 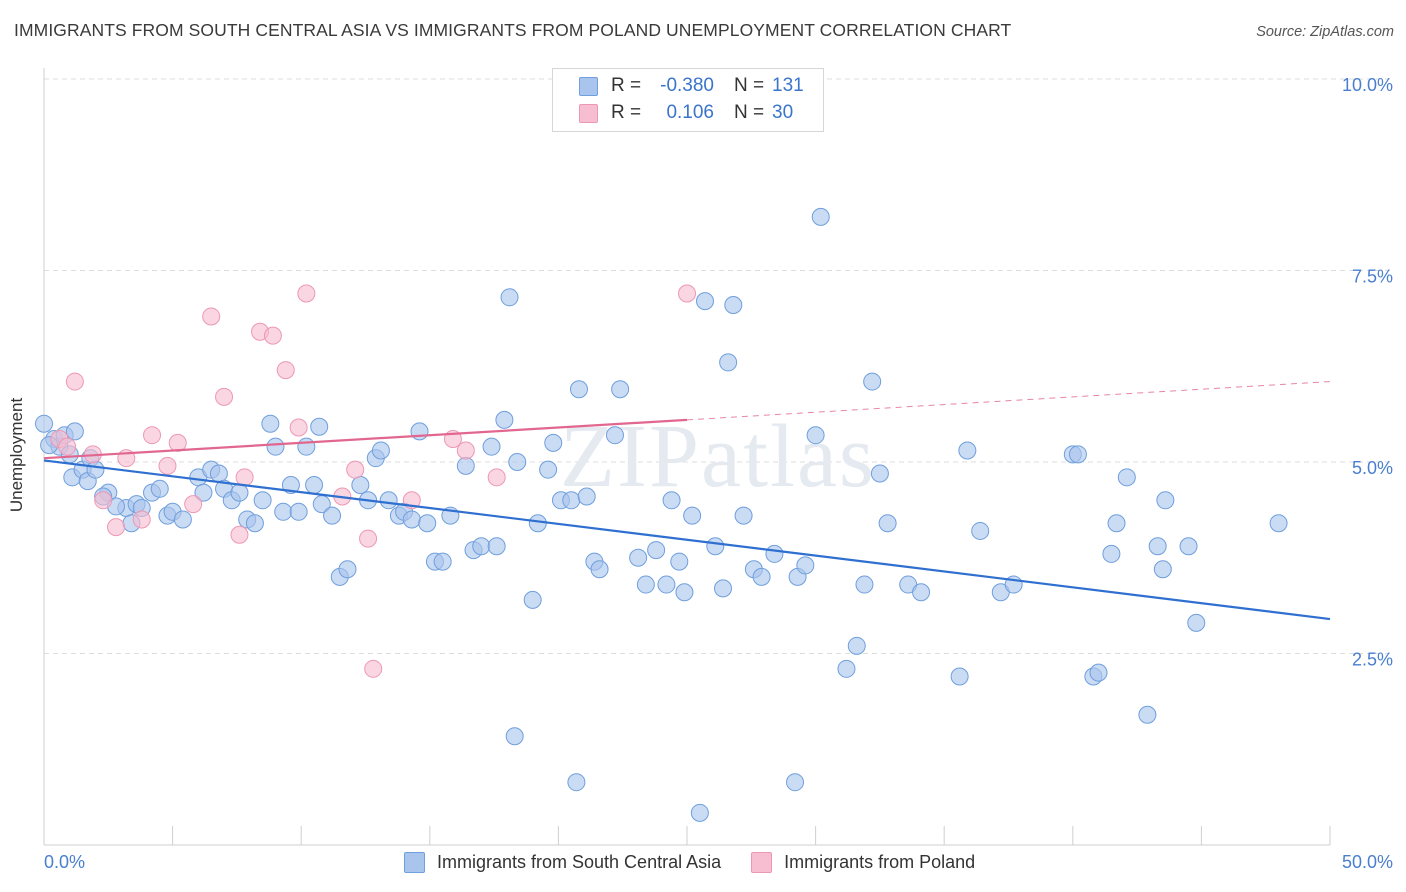 I want to click on x-tick-min: 0.0%, so click(x=65, y=862).